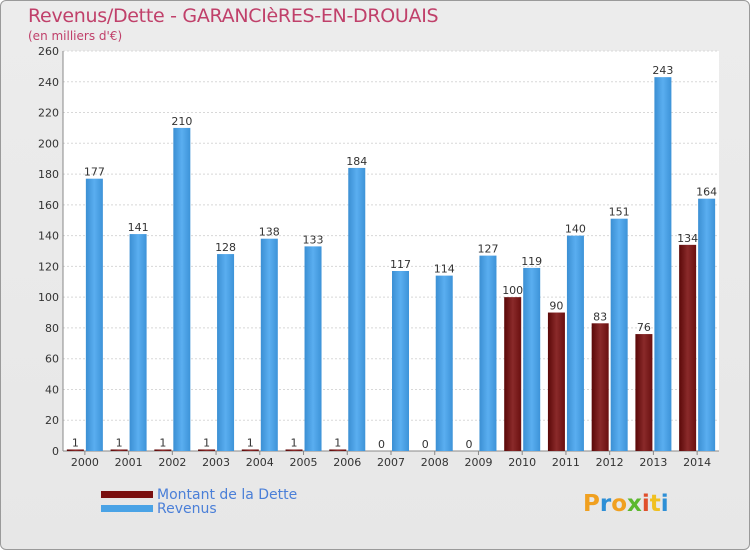 The width and height of the screenshot is (750, 550). I want to click on y-tick-label: 80, so click(52, 328).